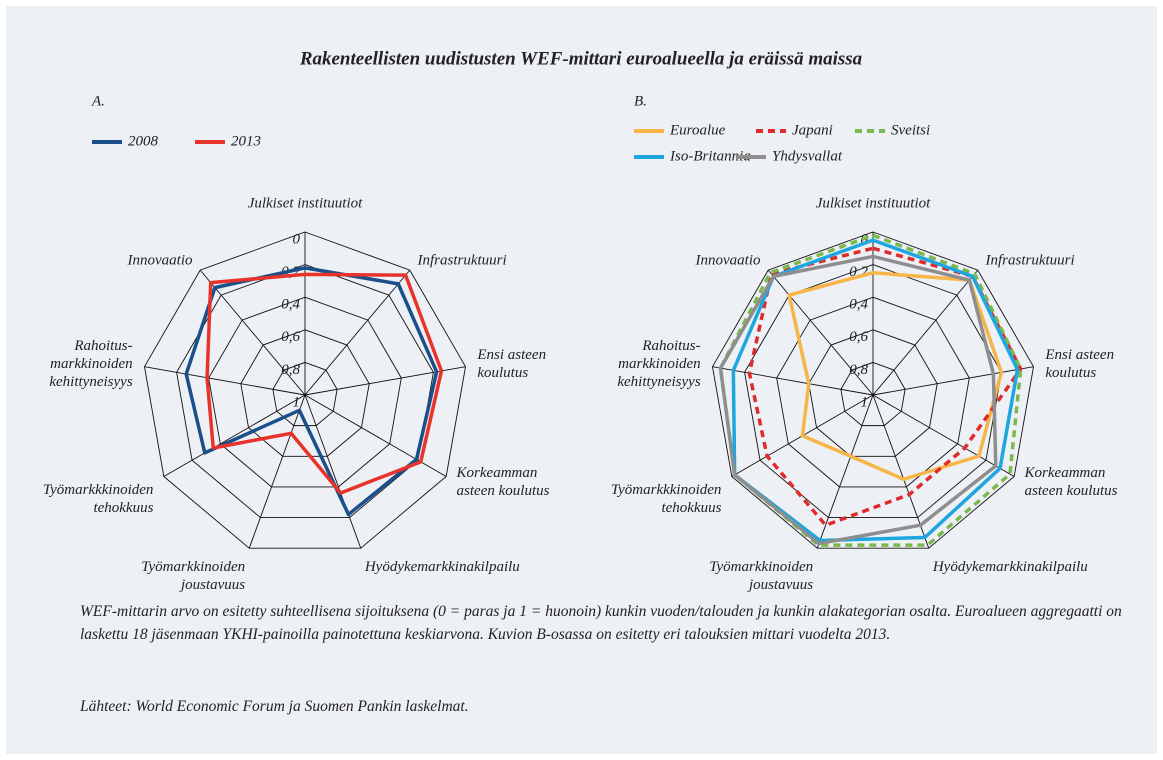 This screenshot has width=1163, height=760. I want to click on panel-label: A., so click(98, 101).